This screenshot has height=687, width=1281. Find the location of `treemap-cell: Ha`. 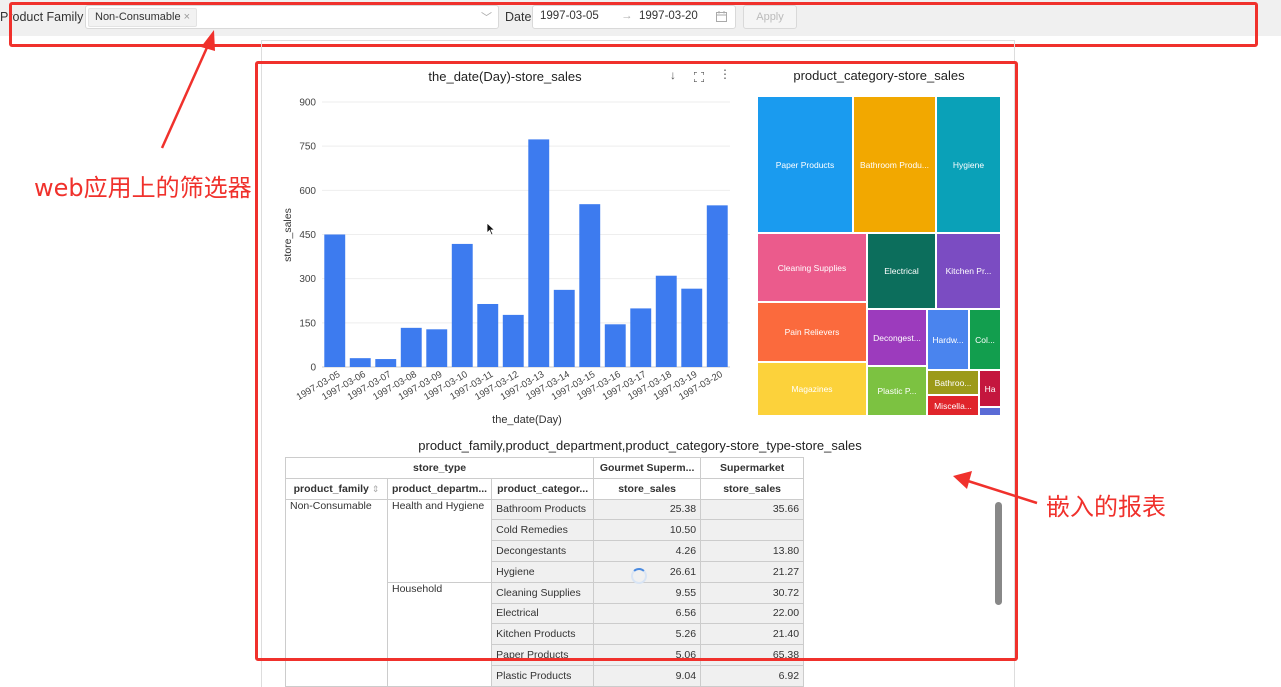

treemap-cell: Ha is located at coordinates (990, 388).